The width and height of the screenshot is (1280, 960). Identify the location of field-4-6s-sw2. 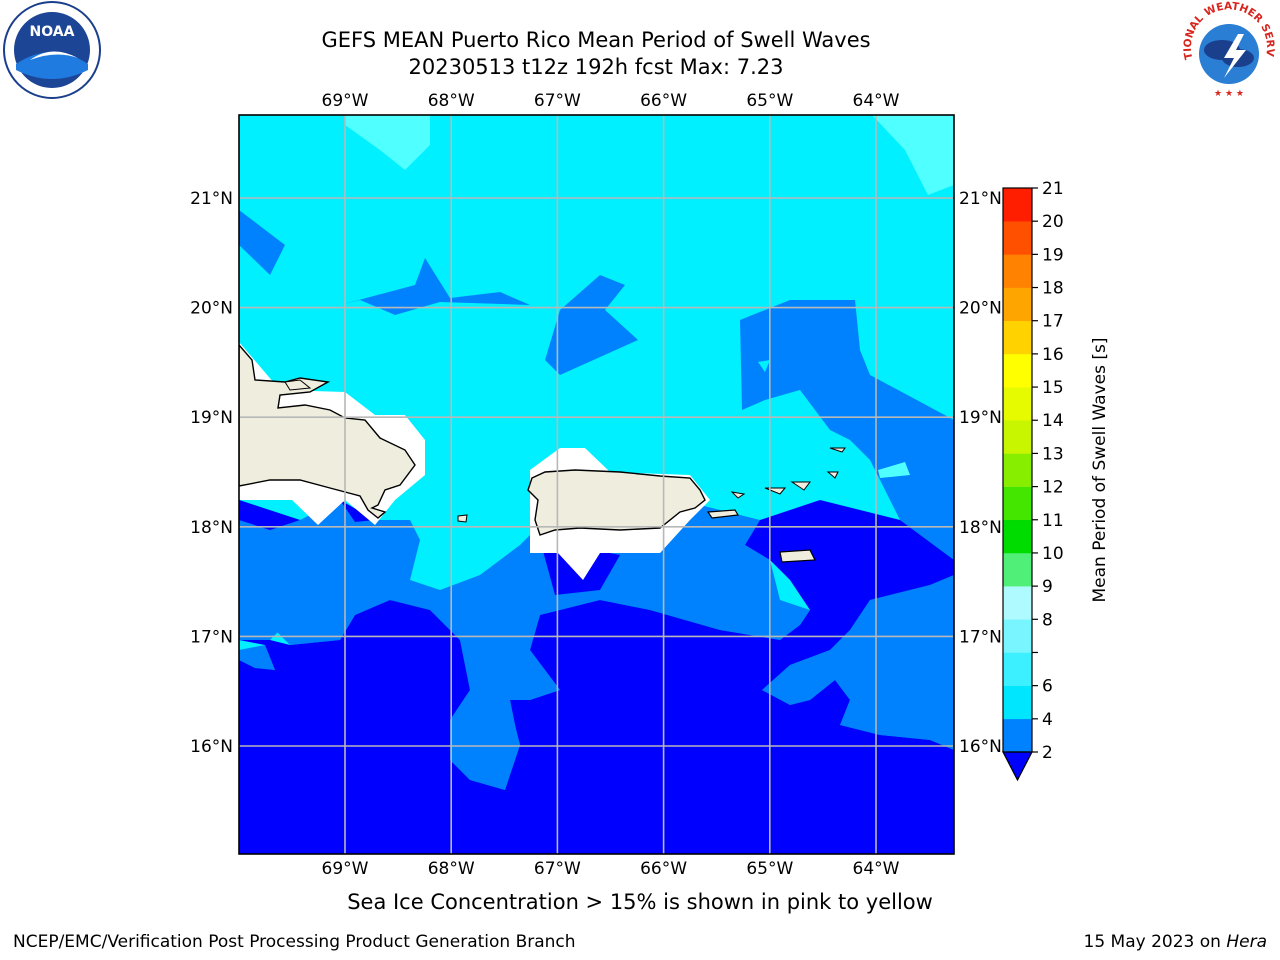
(257, 657).